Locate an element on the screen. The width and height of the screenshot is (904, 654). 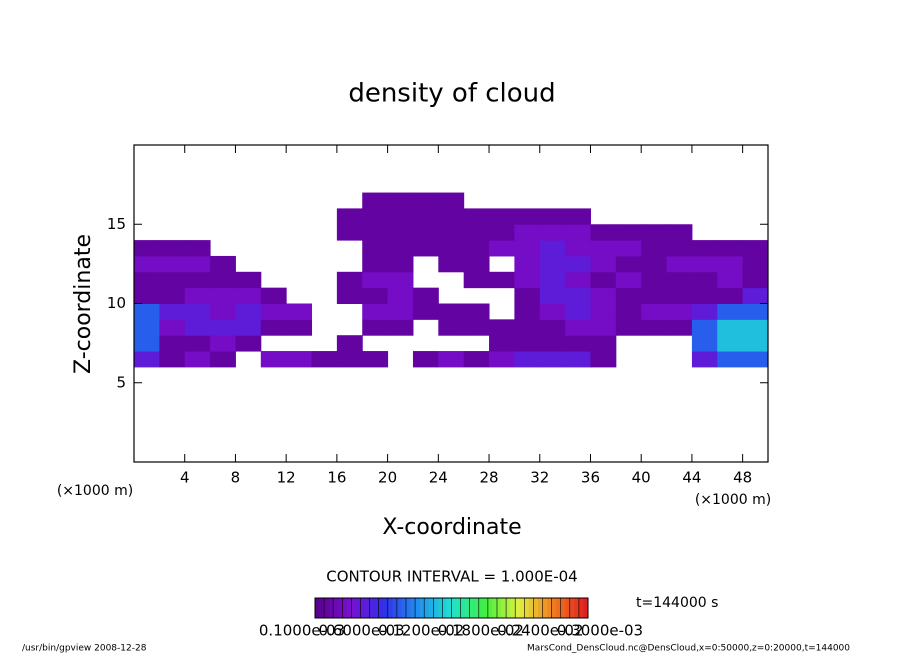
x-tick-label: 48 is located at coordinates (742, 478).